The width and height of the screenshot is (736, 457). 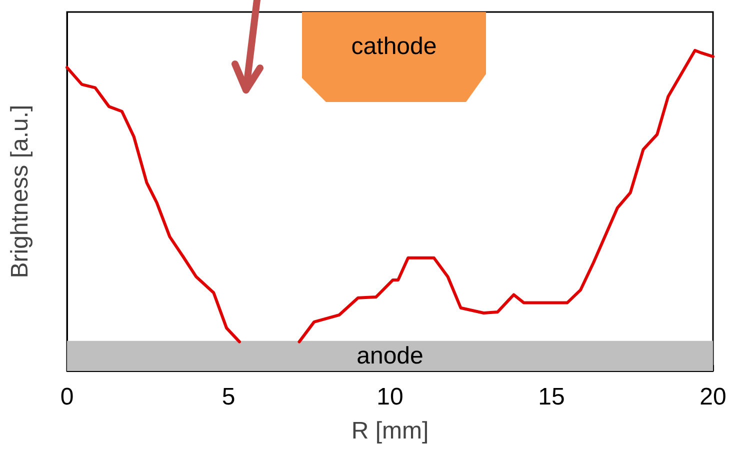 What do you see at coordinates (20, 191) in the screenshot?
I see `y-axis-title: Brightness [a.u.]` at bounding box center [20, 191].